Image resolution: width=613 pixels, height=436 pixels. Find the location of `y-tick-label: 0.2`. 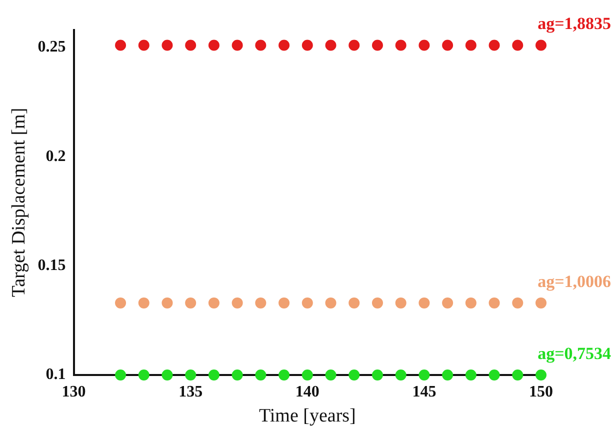

y-tick-label: 0.2 is located at coordinates (56, 156).